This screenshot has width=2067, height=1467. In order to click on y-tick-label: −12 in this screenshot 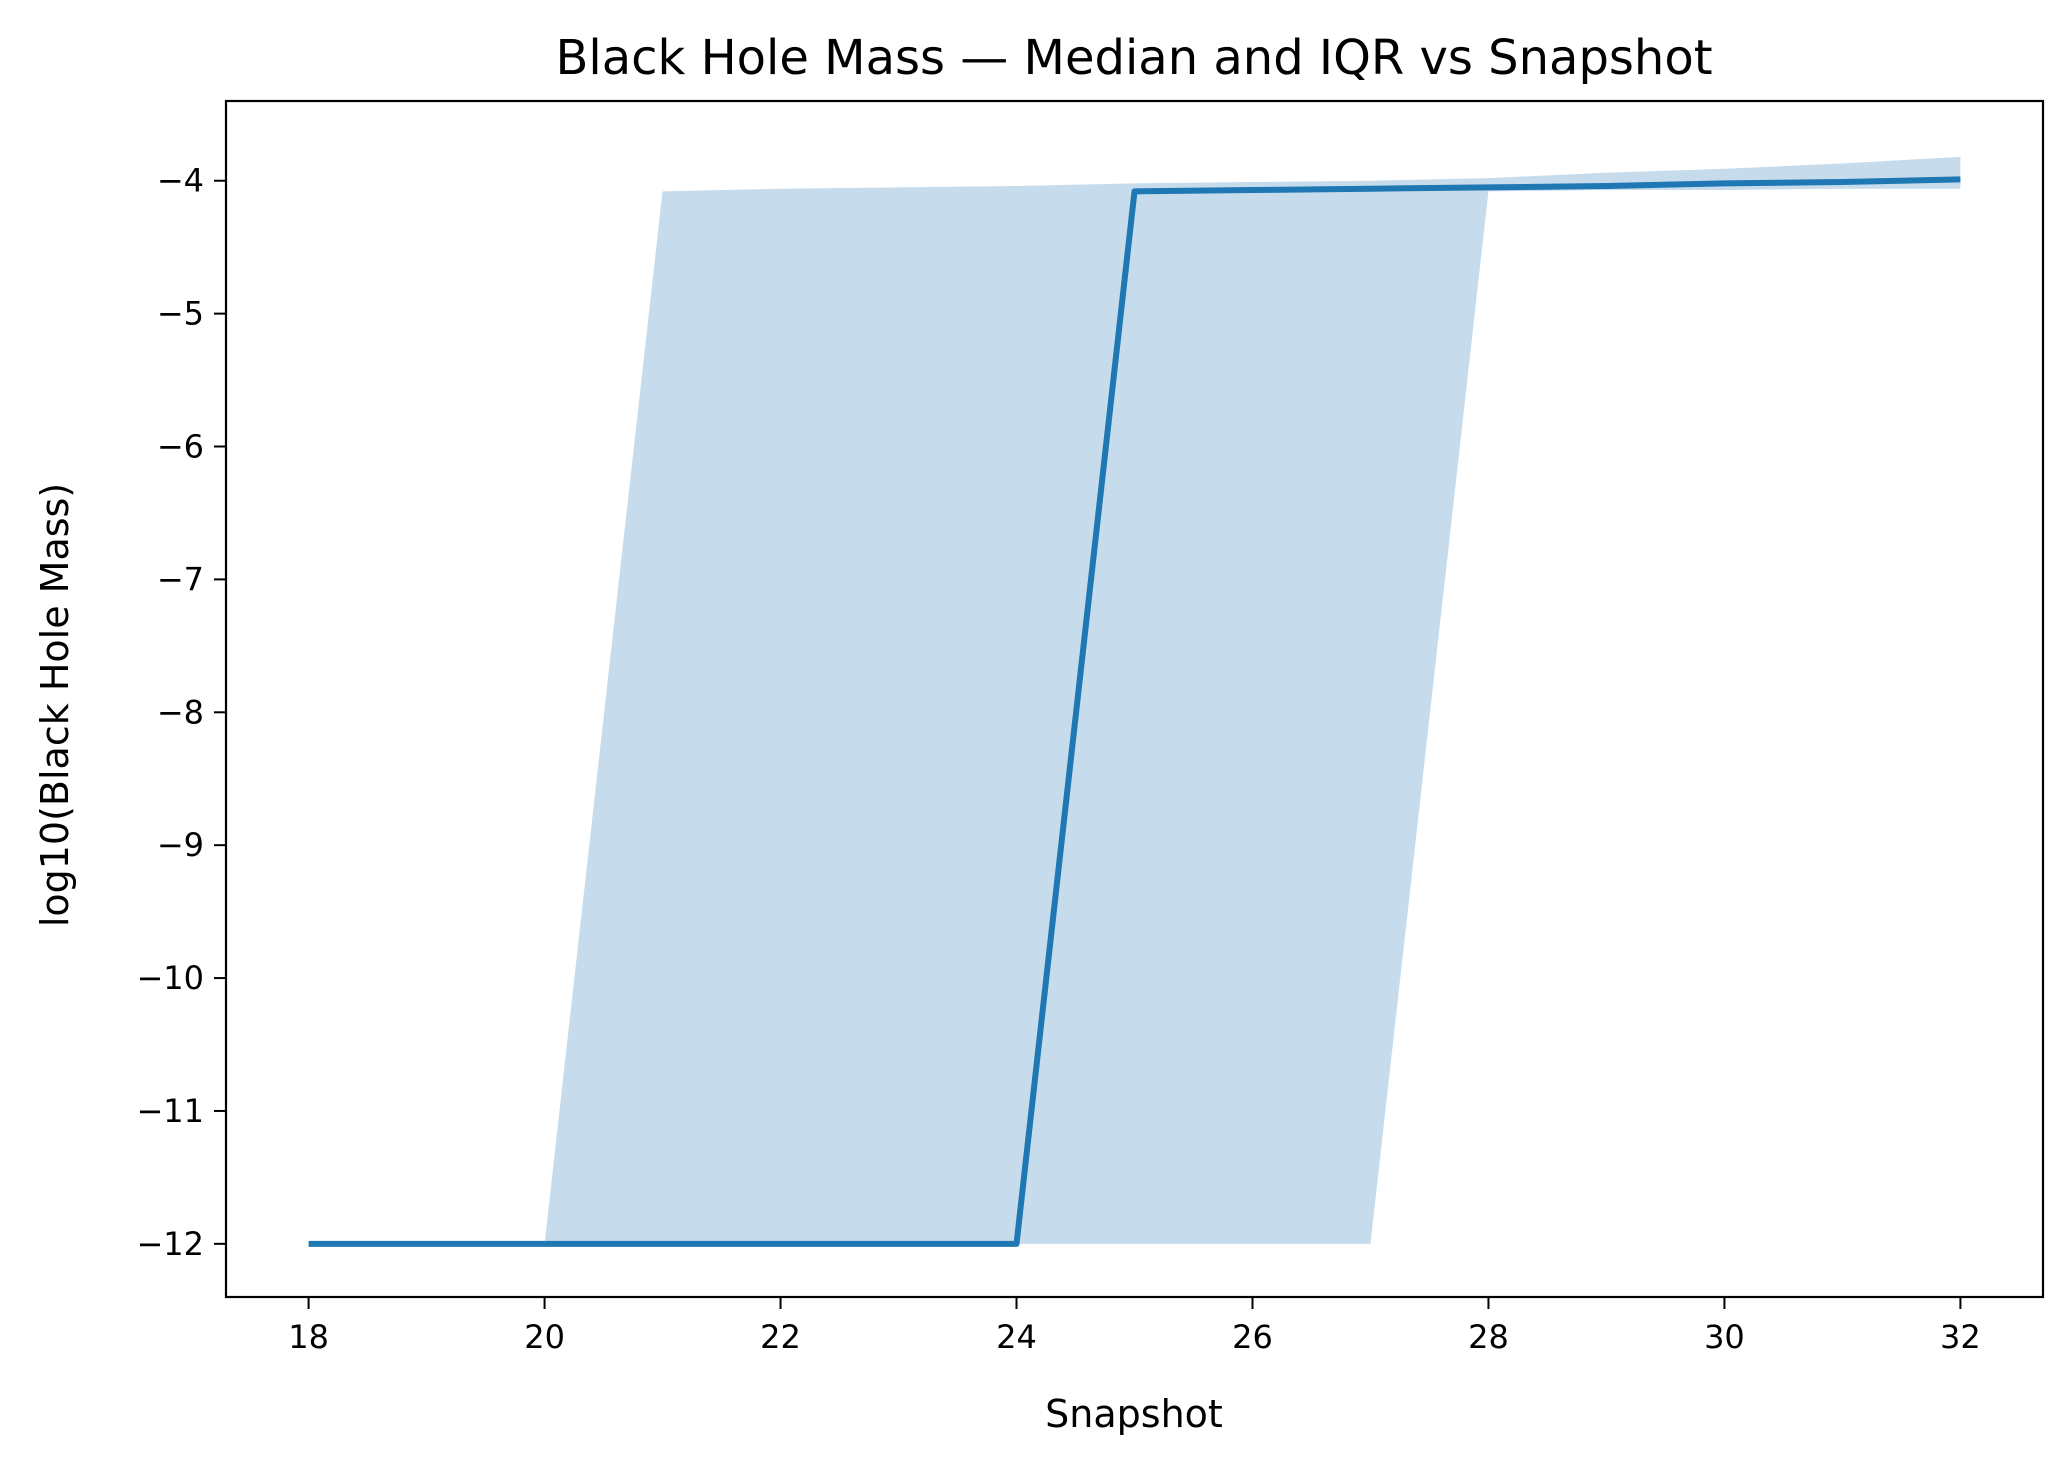, I will do `click(170, 1244)`.